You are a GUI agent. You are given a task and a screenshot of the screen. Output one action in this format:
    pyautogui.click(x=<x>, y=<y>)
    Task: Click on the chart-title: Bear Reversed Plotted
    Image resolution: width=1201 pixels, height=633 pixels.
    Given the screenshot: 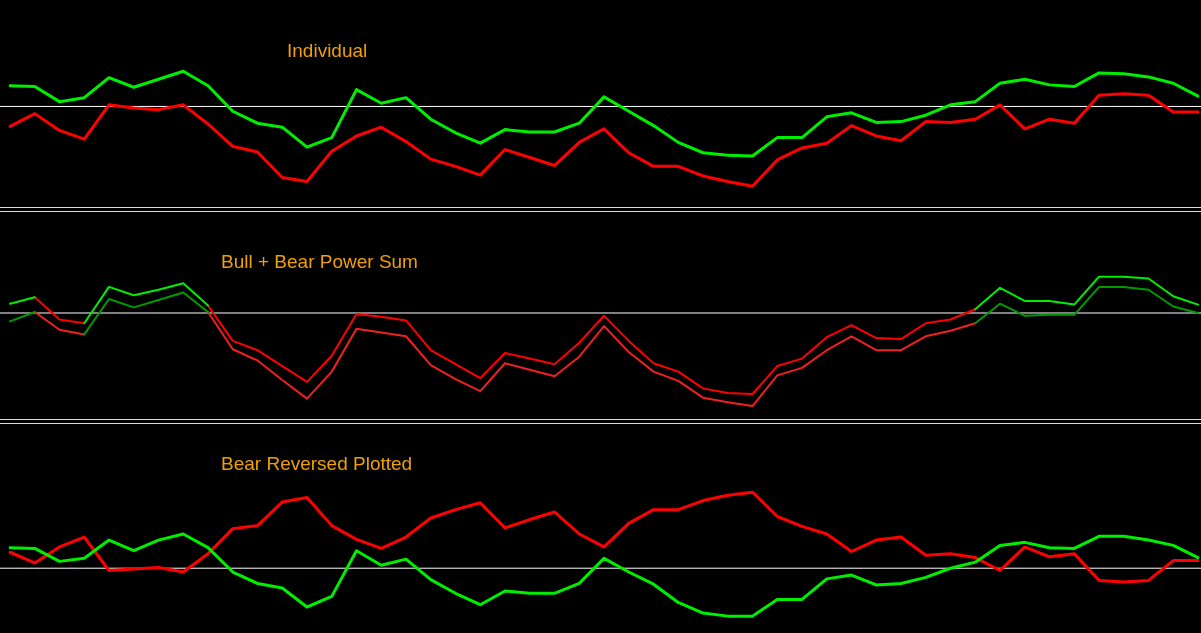 What is the action you would take?
    pyautogui.click(x=317, y=464)
    